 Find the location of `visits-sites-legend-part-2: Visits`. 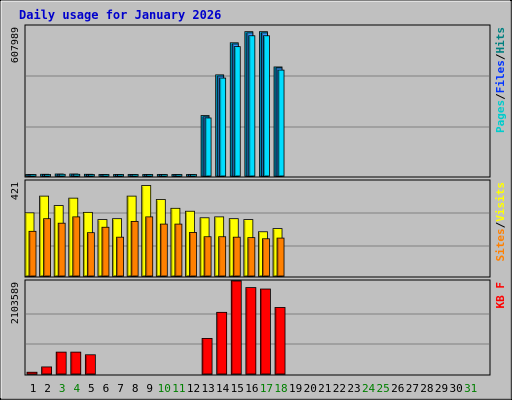

visits-sites-legend-part-2: Visits is located at coordinates (500, 202).